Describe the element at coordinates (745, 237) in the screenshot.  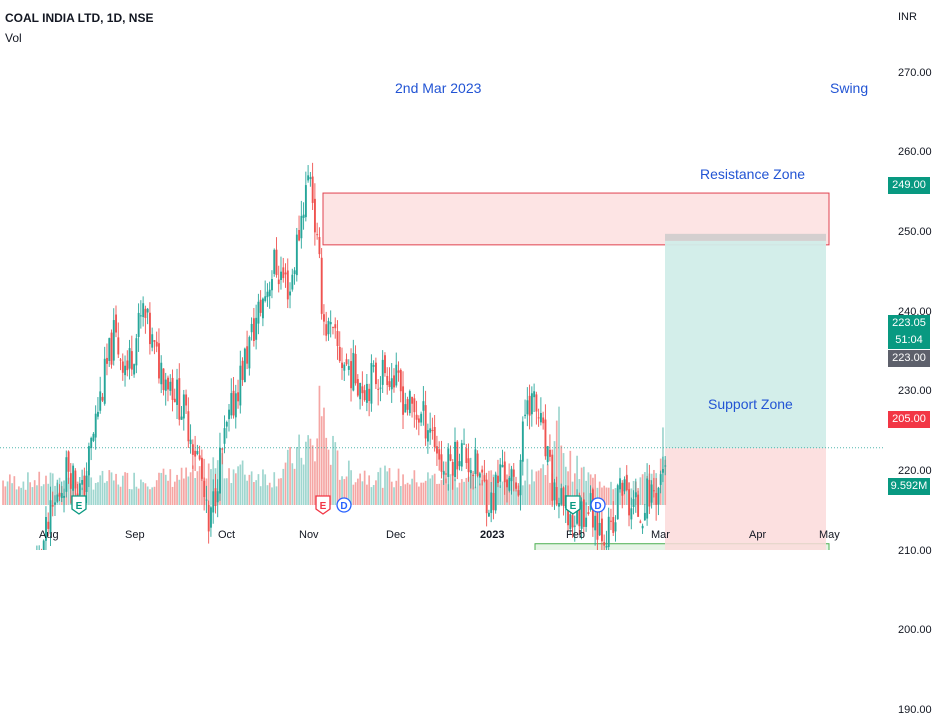
I see `position-handle` at that location.